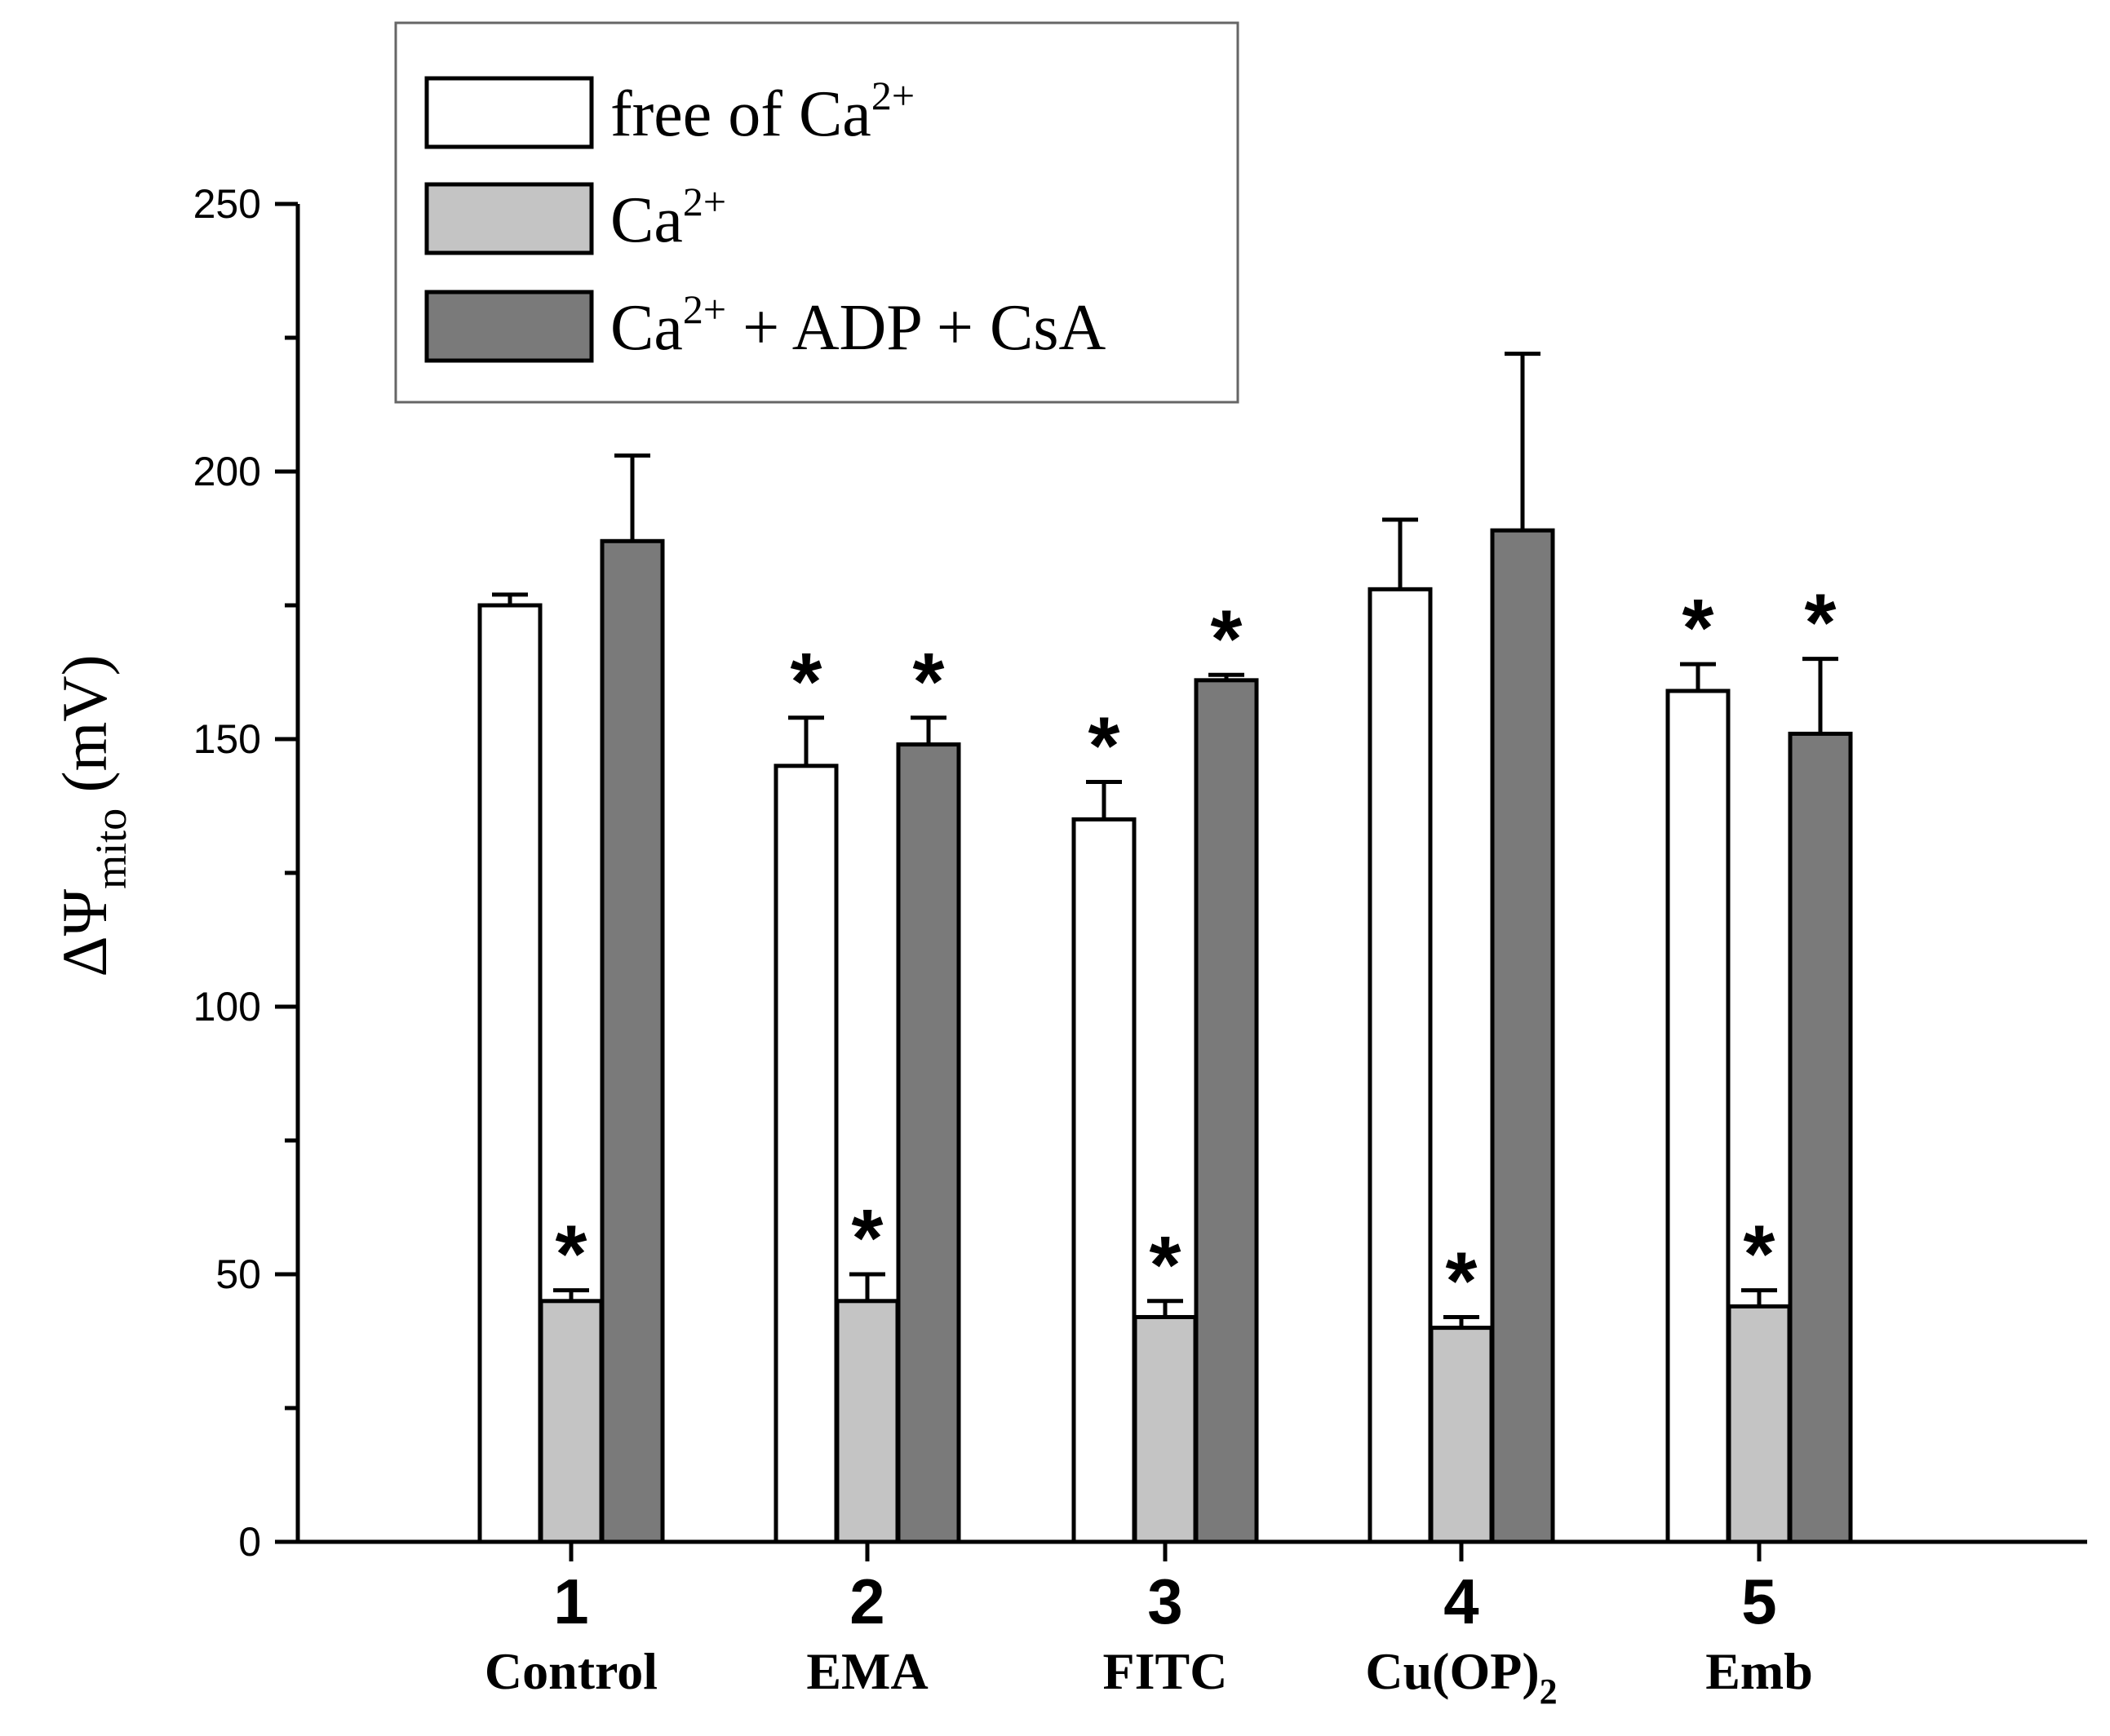  Describe the element at coordinates (571, 1671) in the screenshot. I see `group-name: Control` at that location.